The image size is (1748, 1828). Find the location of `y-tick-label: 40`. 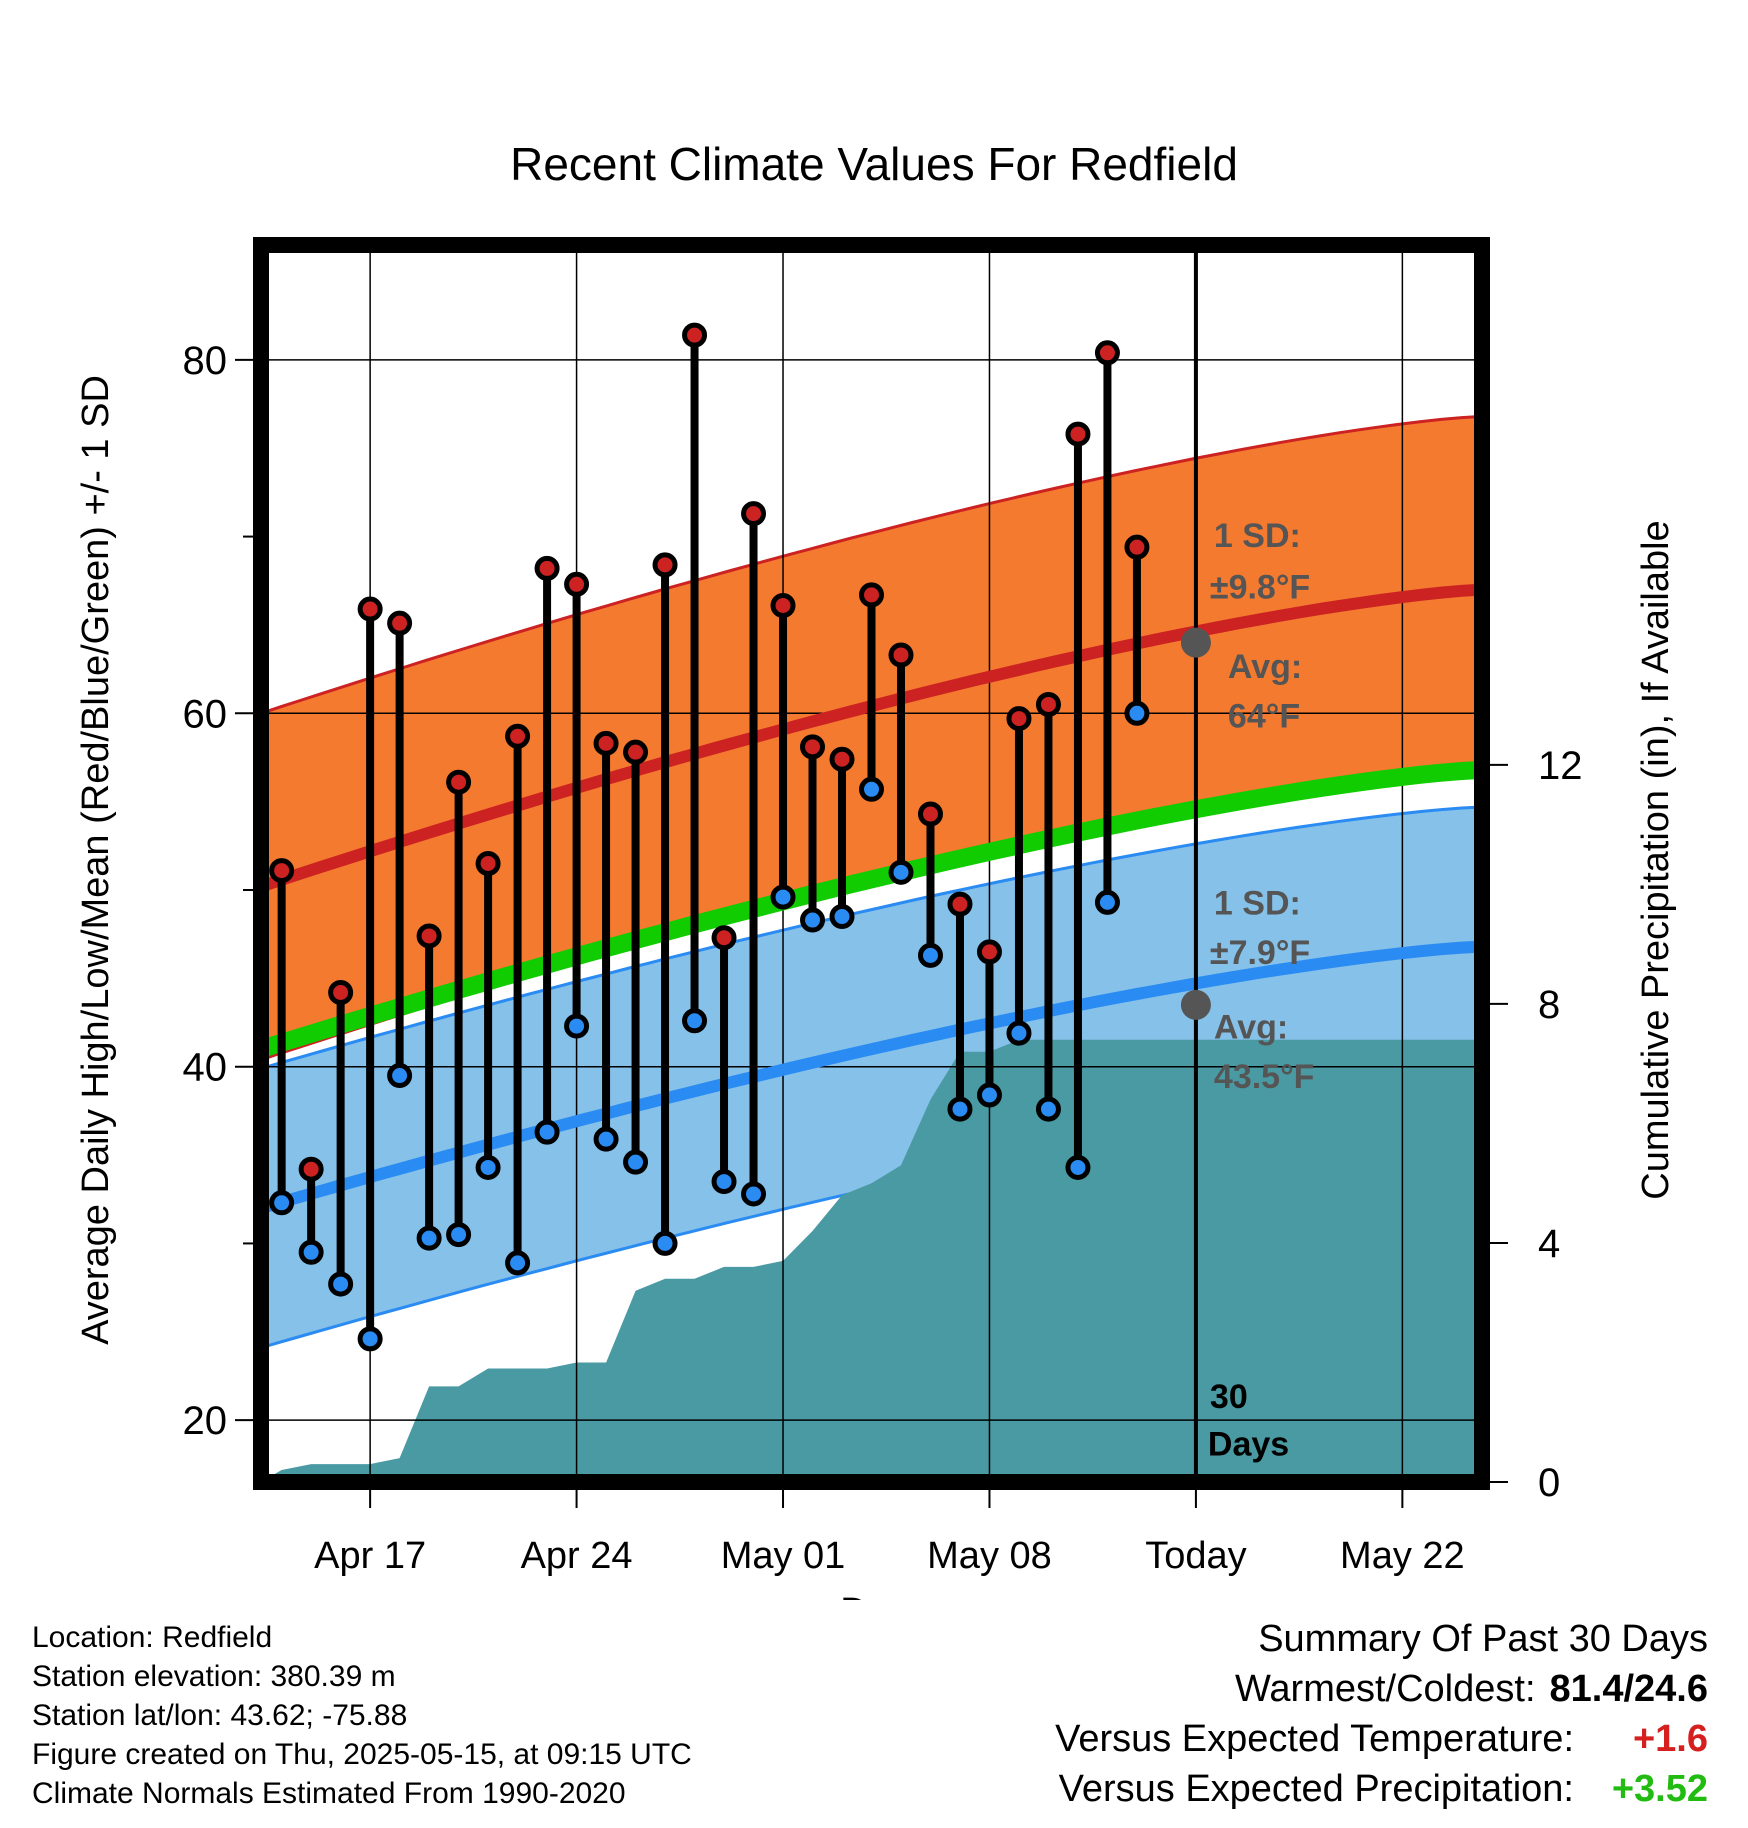

y-tick-label: 40 is located at coordinates (205, 1068).